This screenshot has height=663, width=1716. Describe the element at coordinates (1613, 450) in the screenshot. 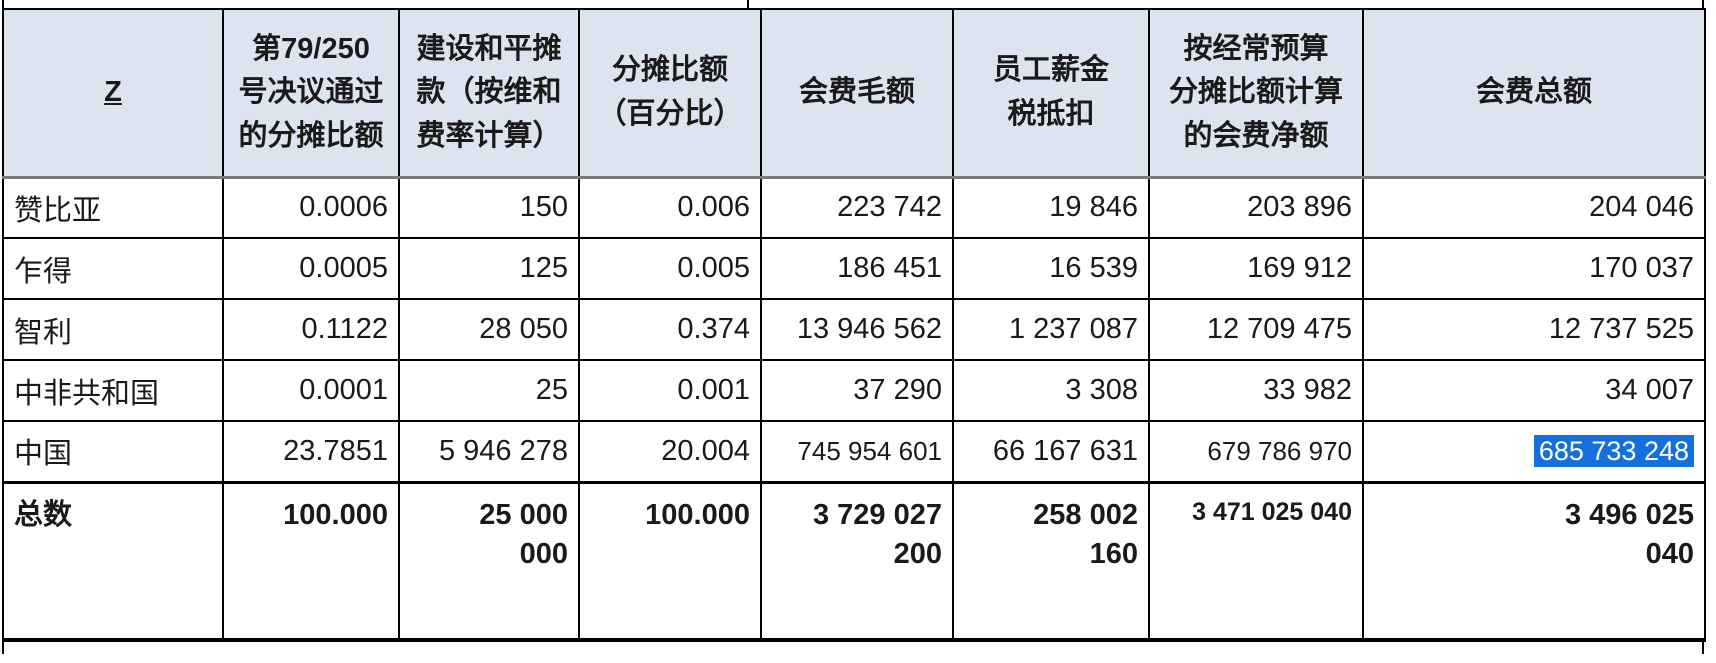

I see `text-selection-highlight: 685 733 248` at that location.